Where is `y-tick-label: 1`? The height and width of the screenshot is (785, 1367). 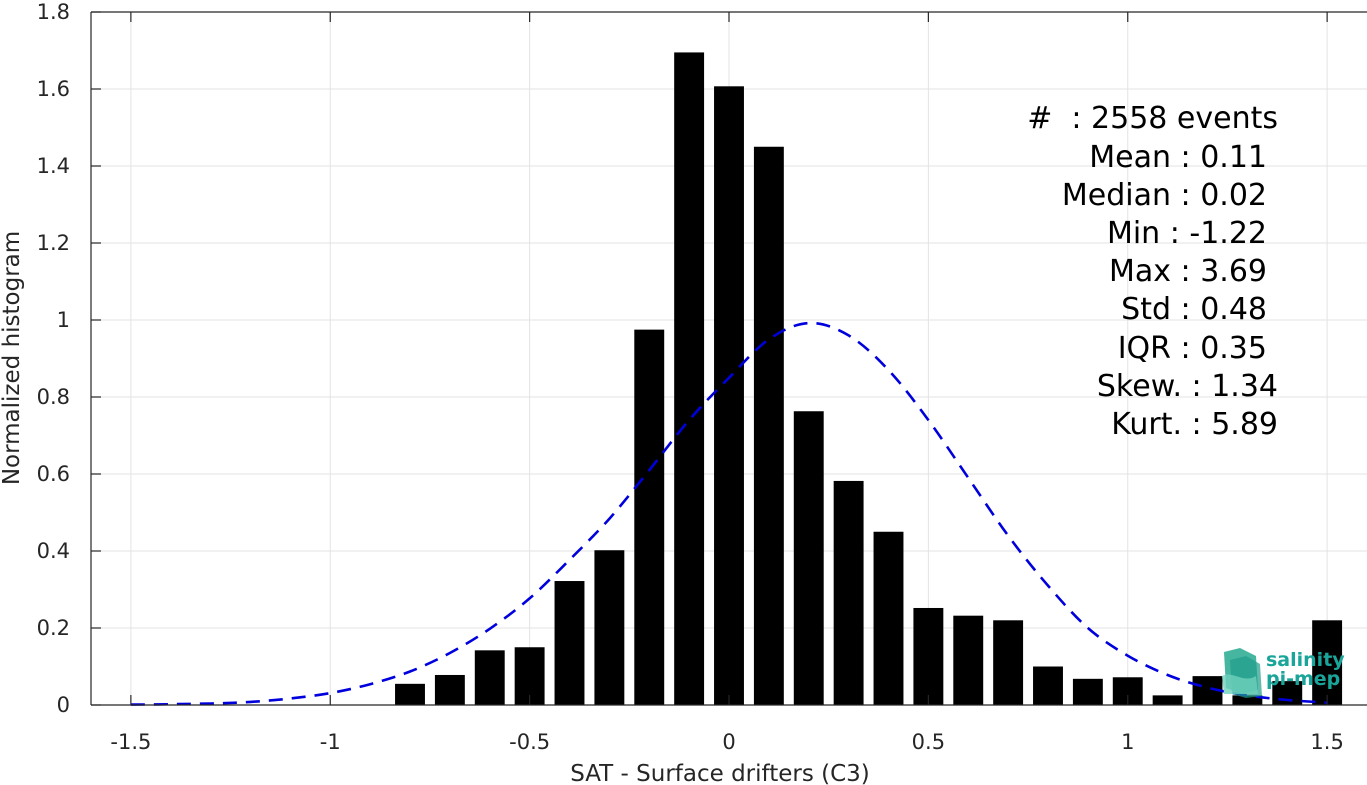
y-tick-label: 1 is located at coordinates (63, 320).